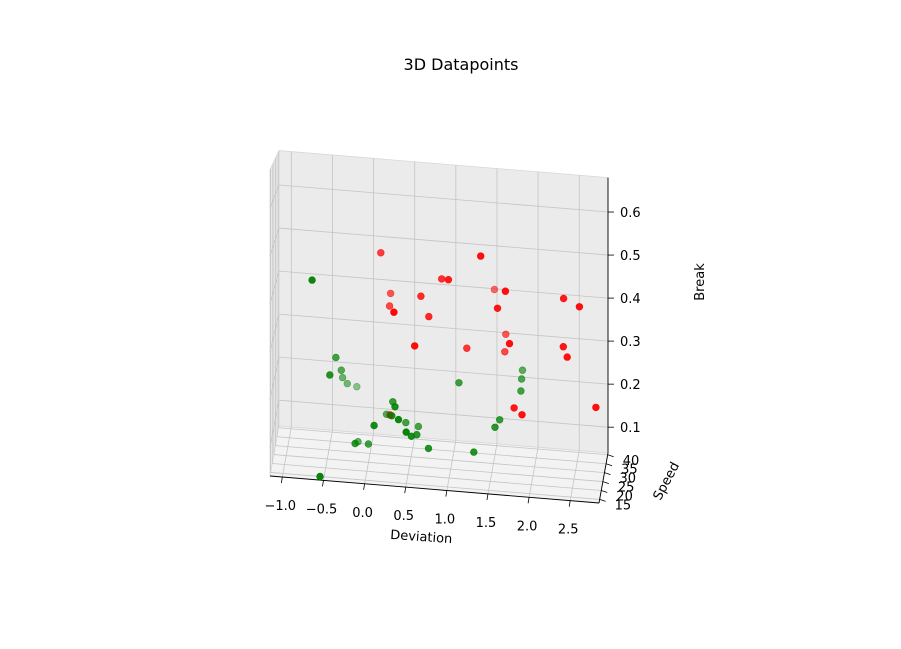 This screenshot has width=901, height=649. I want to click on z-tick-label: 0.5, so click(630, 256).